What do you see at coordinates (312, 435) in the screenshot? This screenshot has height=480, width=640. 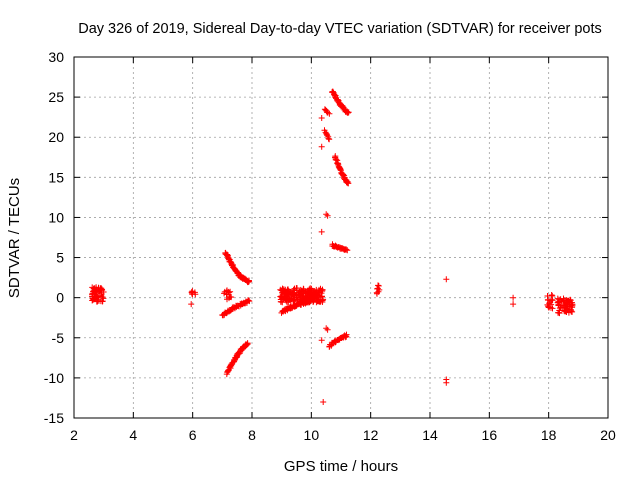 I see `x-tick-label: 10` at bounding box center [312, 435].